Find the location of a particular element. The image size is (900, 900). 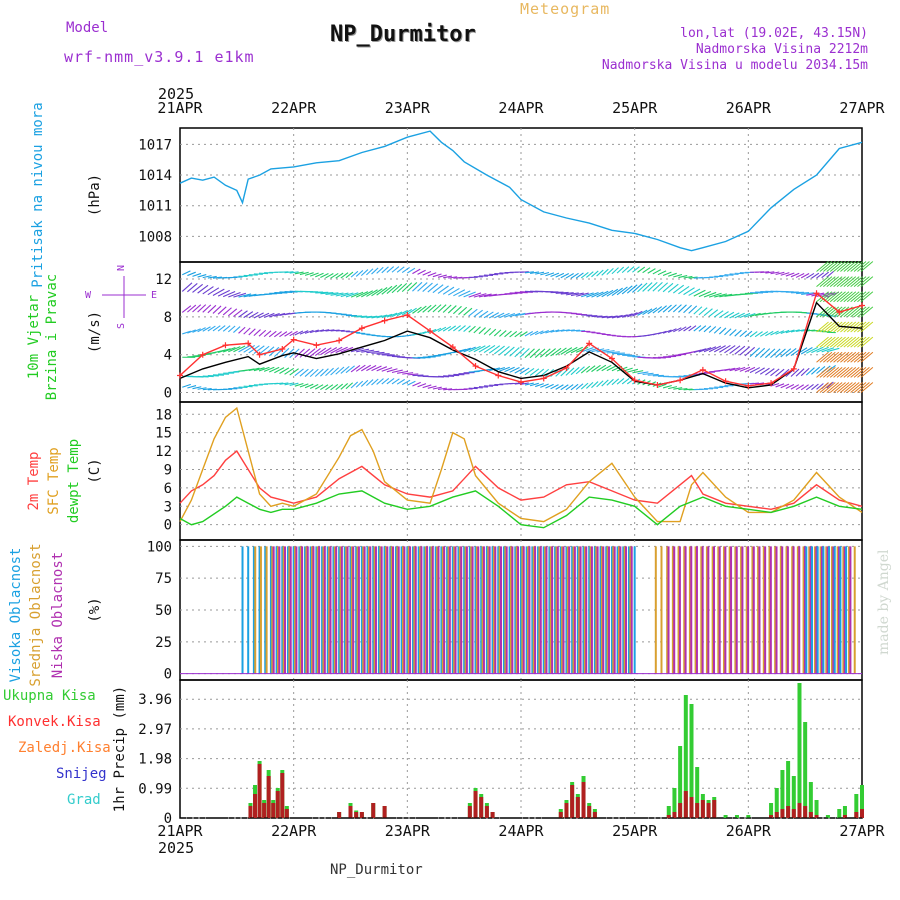

compass-e-label: E is located at coordinates (154, 295).